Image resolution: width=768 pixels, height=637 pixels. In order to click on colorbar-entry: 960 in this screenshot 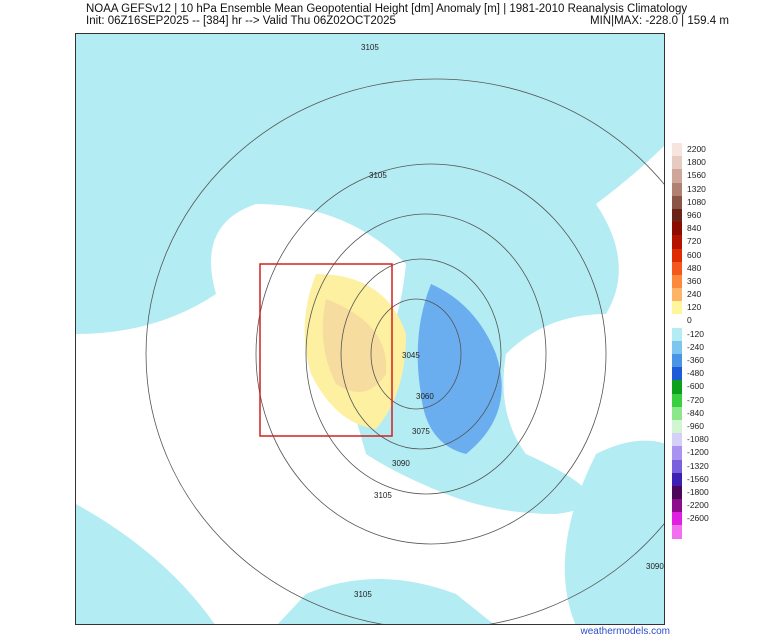, I will do `click(692, 215)`.